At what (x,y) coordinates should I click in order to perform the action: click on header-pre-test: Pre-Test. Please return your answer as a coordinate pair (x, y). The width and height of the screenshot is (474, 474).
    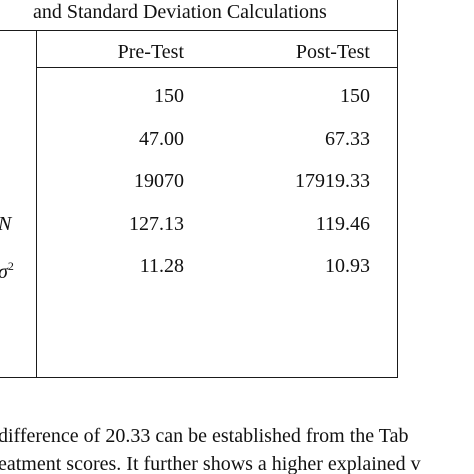
    Looking at the image, I should click on (150, 52).